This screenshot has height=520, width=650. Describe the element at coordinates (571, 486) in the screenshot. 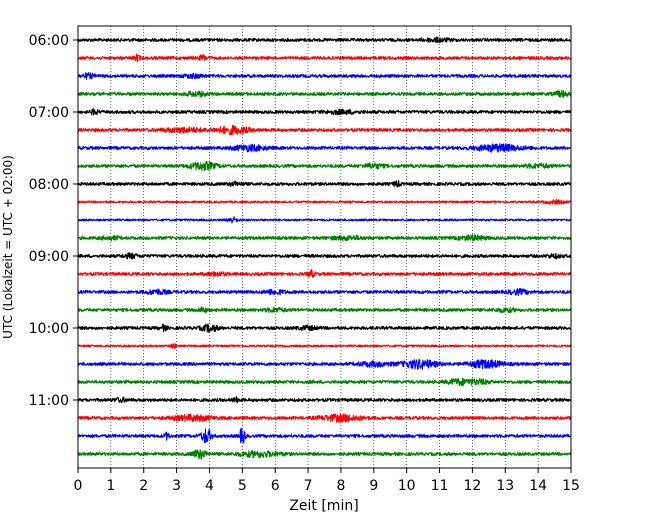

I see `x-tick-label: 15` at that location.